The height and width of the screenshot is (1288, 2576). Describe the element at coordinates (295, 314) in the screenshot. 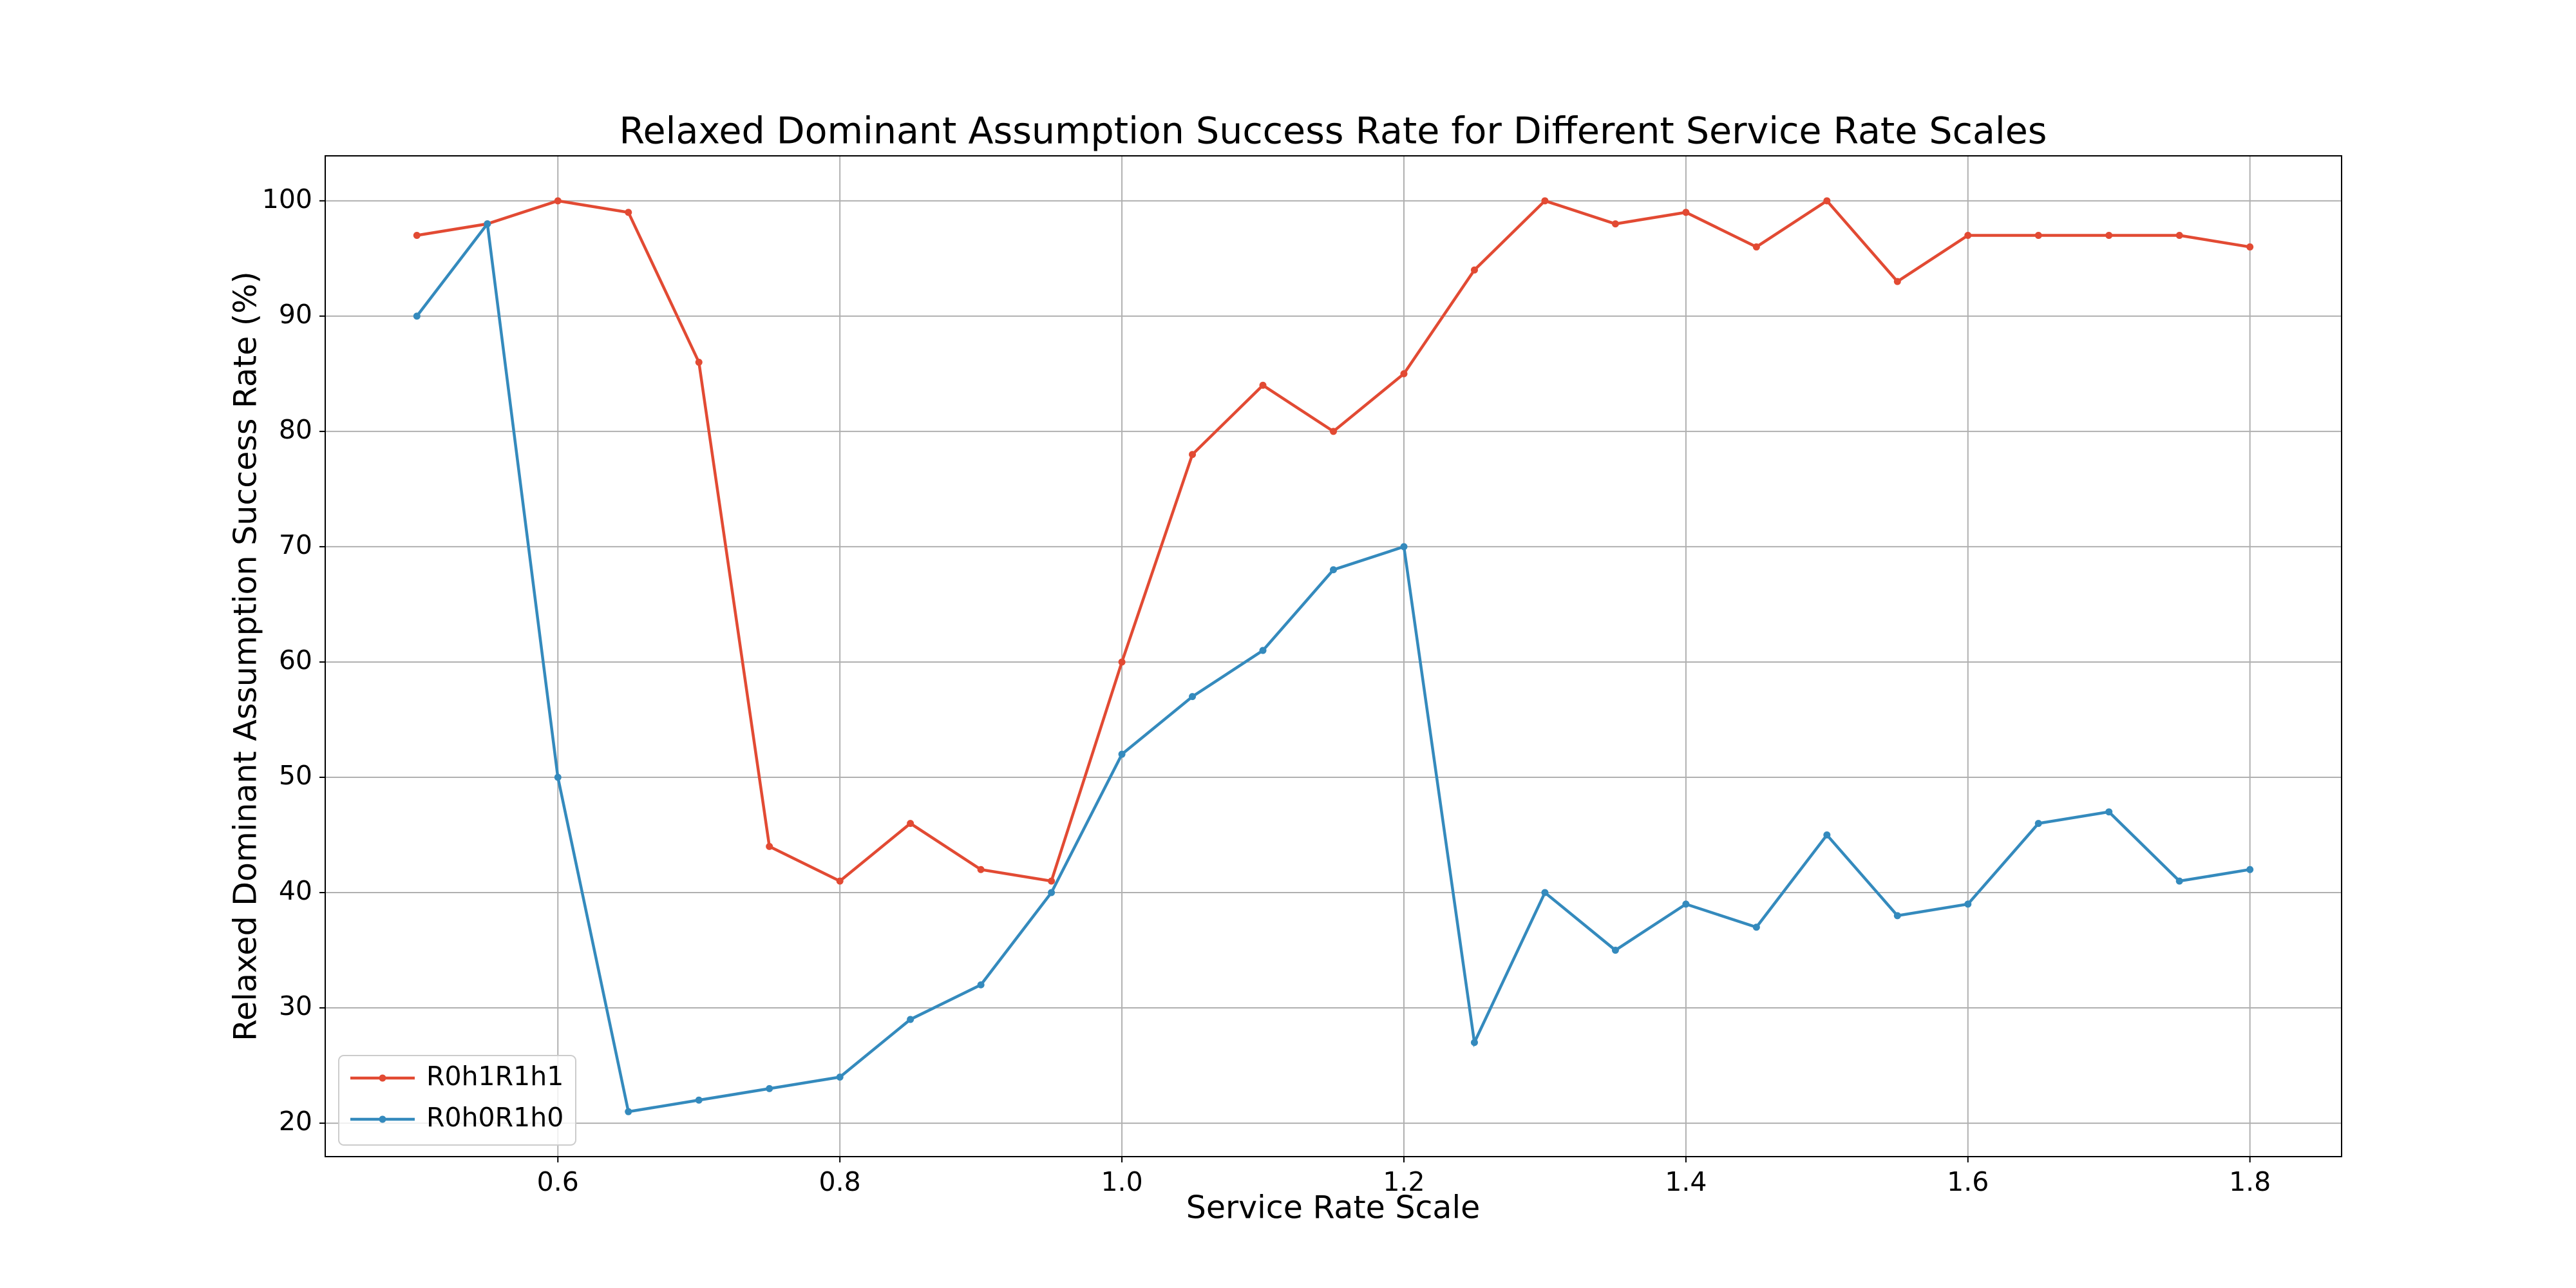

I see `y-tick-label: 90` at that location.